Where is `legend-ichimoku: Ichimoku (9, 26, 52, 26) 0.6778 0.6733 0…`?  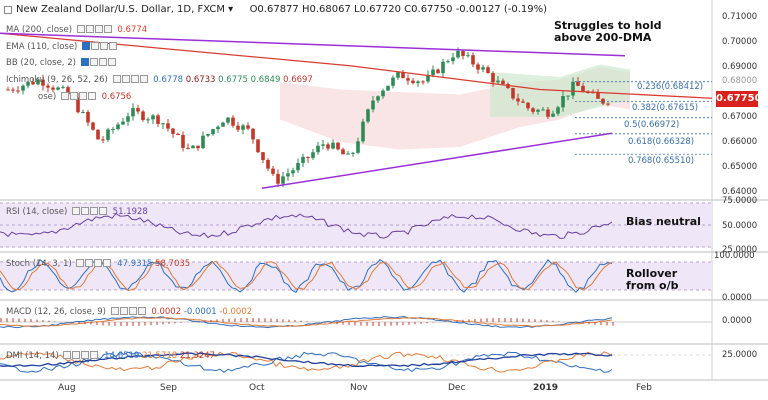 legend-ichimoku: Ichimoku (9, 26, 52, 26) 0.6778 0.6733 0… is located at coordinates (159, 80).